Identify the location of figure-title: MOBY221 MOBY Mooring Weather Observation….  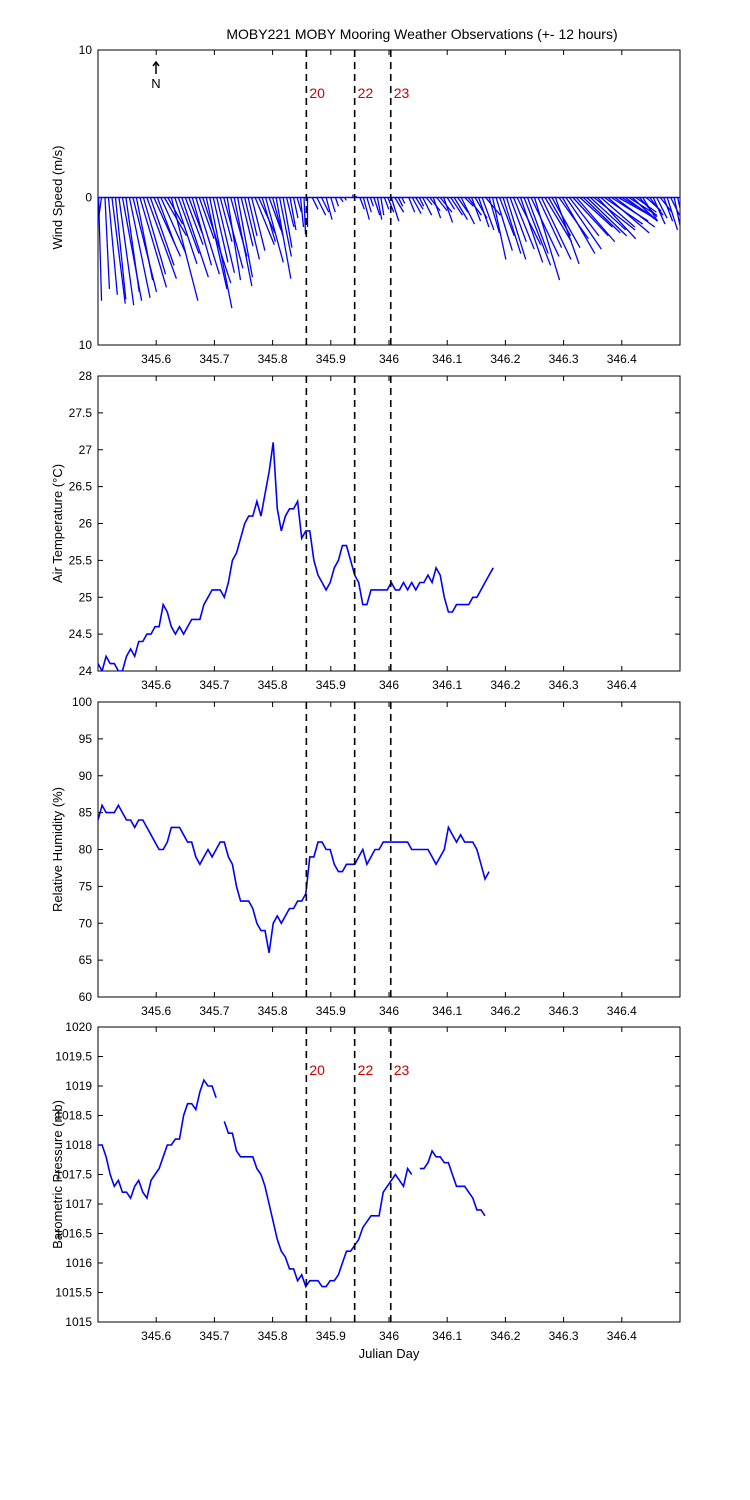
(421, 34).